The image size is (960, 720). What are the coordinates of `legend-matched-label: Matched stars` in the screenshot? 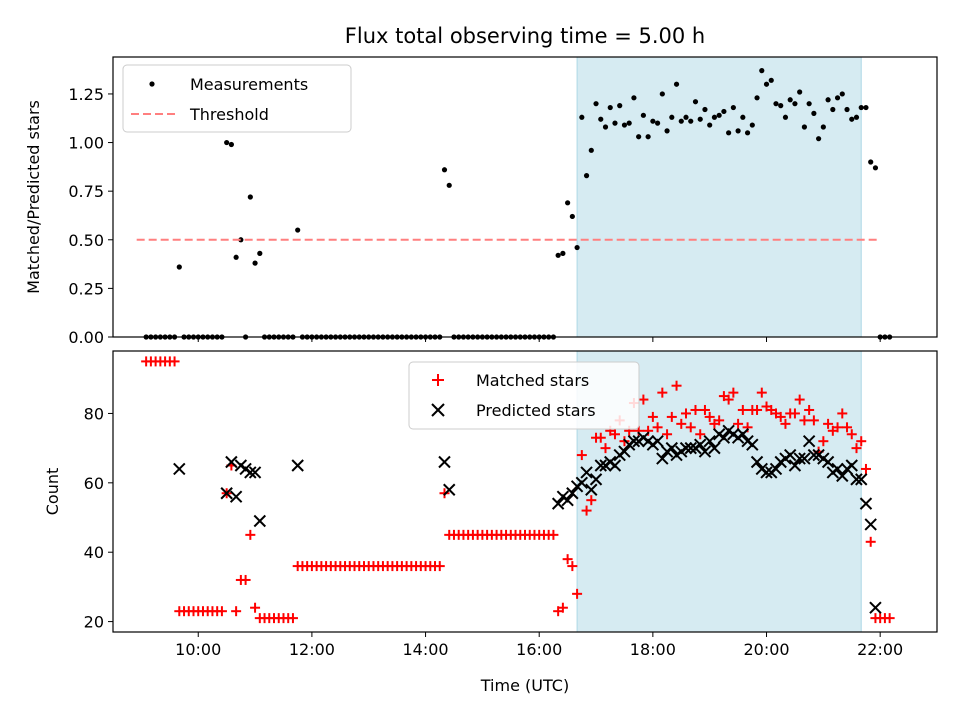 It's located at (532, 380).